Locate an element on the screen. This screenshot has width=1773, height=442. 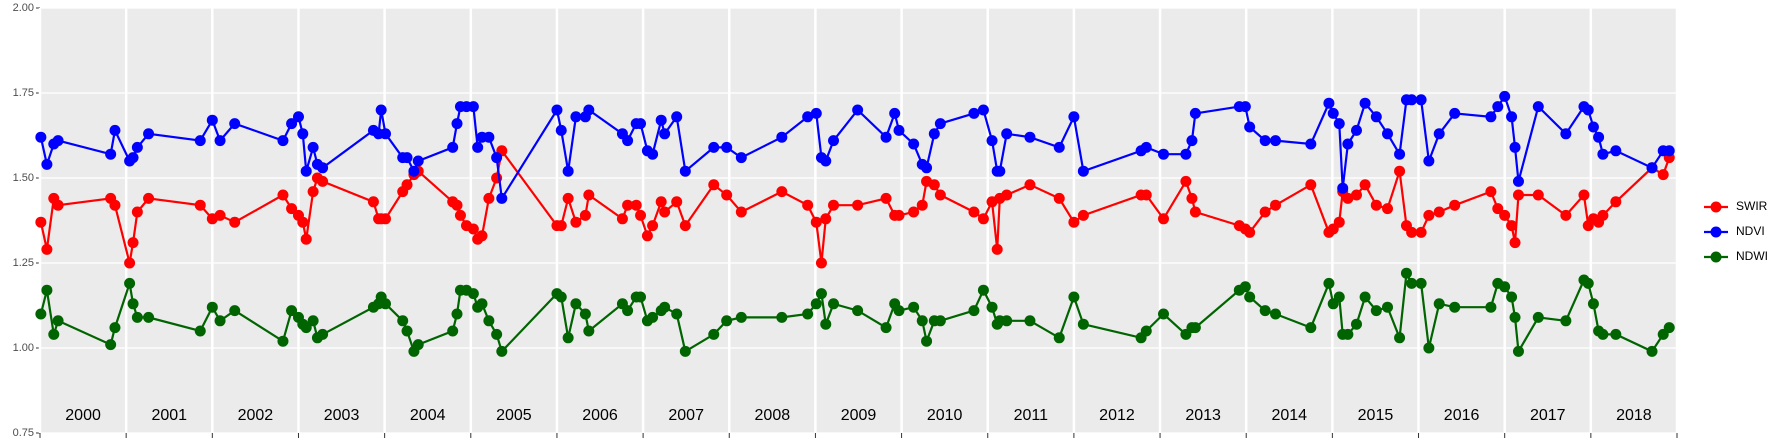
legend-label: NDVI is located at coordinates (1750, 231).